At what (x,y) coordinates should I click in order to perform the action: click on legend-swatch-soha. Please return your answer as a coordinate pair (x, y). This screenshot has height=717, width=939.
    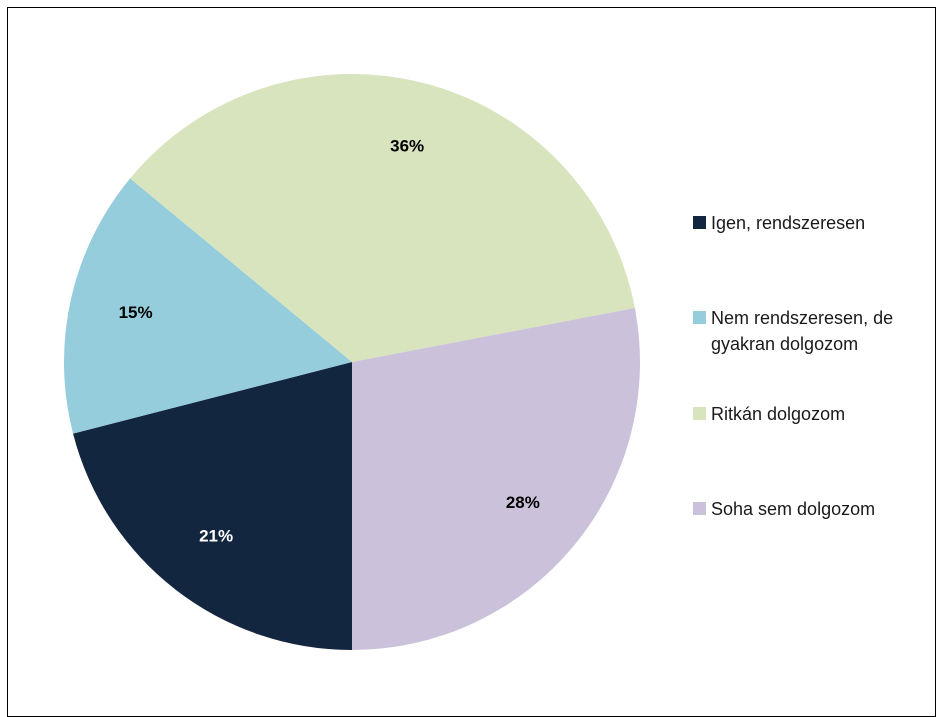
    Looking at the image, I should click on (699, 508).